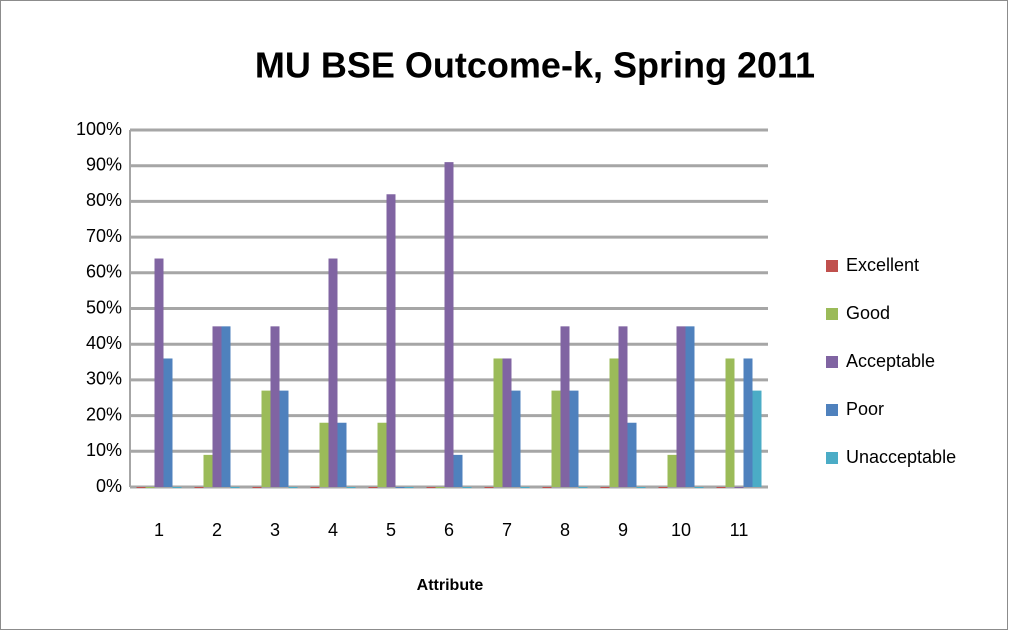 The width and height of the screenshot is (1009, 631). Describe the element at coordinates (391, 530) in the screenshot. I see `x-tick-label: 5` at that location.